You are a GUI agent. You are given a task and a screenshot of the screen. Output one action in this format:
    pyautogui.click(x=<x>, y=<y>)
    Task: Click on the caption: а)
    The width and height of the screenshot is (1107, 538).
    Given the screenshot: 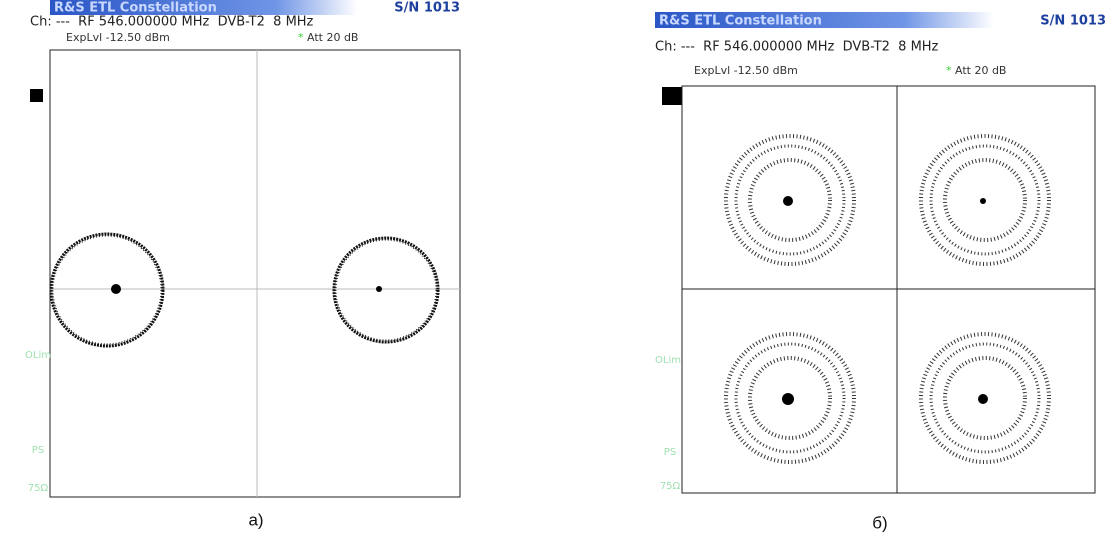 What is the action you would take?
    pyautogui.click(x=255, y=519)
    